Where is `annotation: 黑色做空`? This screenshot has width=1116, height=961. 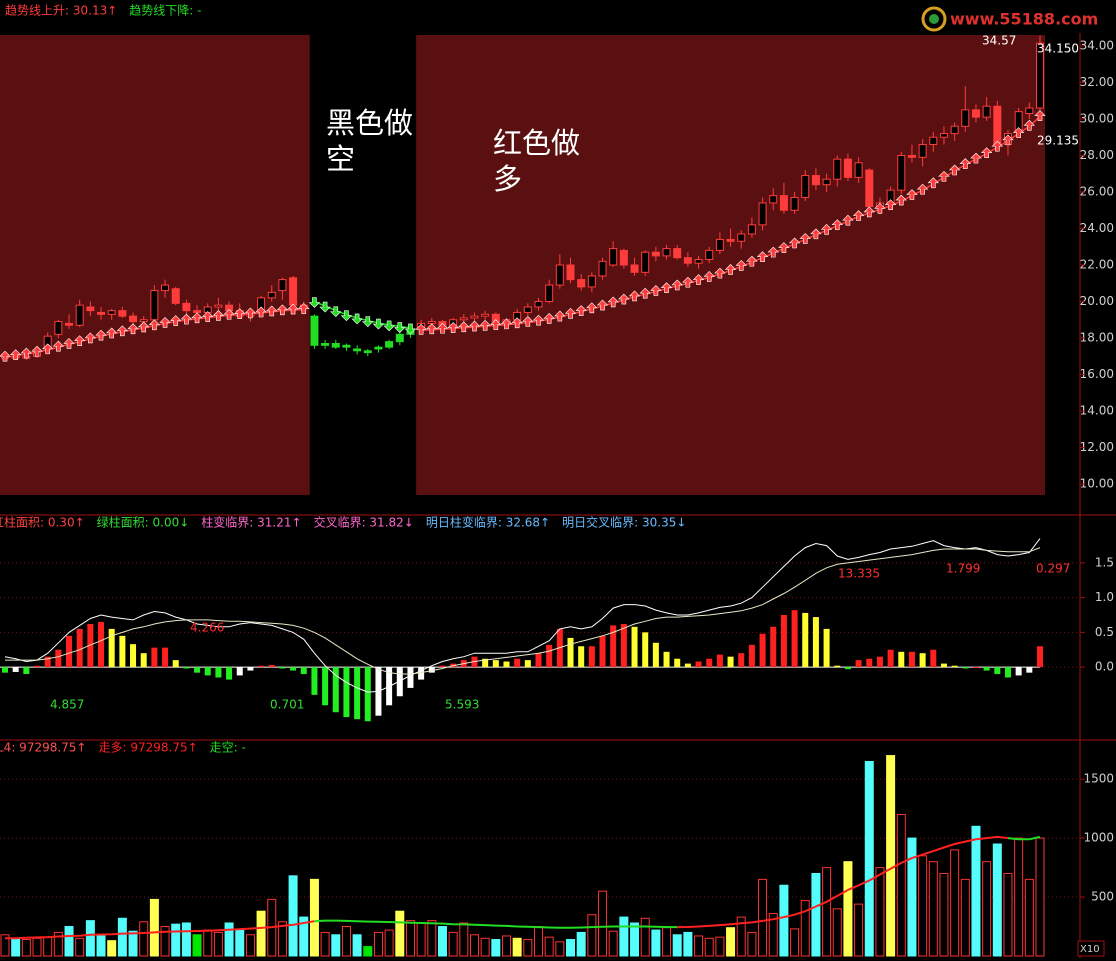
annotation: 黑色做空 is located at coordinates (370, 141).